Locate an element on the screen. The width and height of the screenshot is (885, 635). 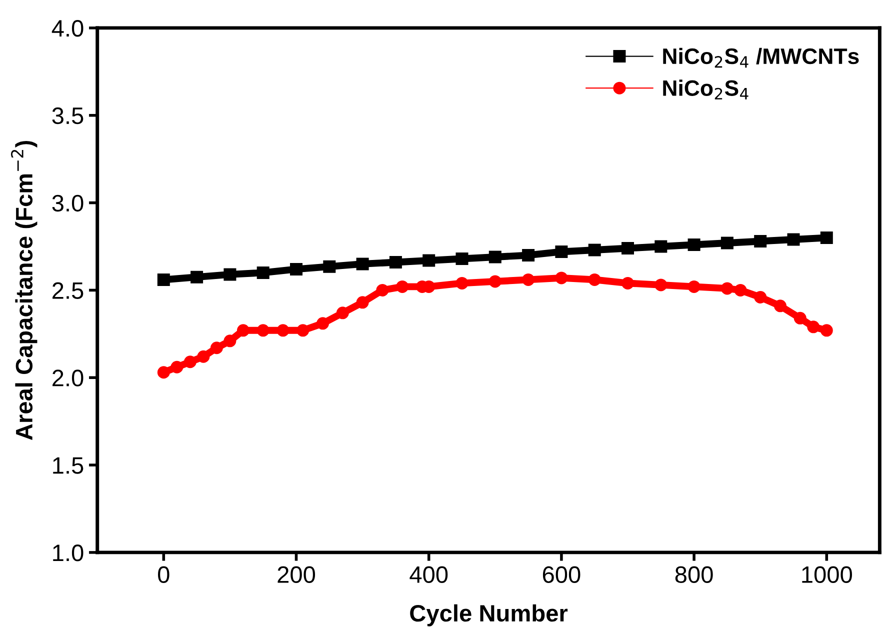
x-tick-label: 200 is located at coordinates (297, 574).